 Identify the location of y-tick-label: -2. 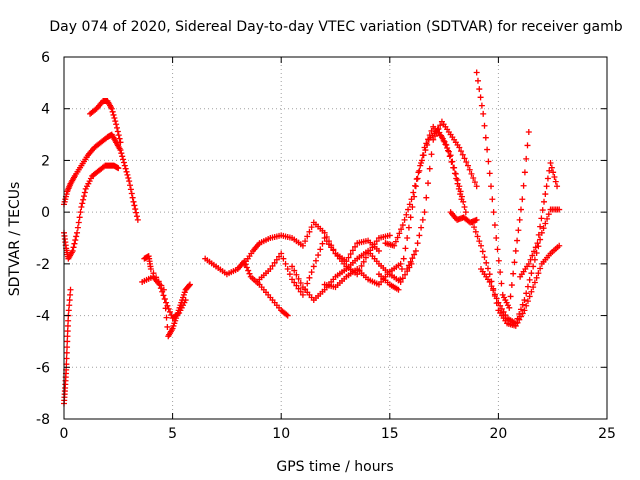
(43, 265).